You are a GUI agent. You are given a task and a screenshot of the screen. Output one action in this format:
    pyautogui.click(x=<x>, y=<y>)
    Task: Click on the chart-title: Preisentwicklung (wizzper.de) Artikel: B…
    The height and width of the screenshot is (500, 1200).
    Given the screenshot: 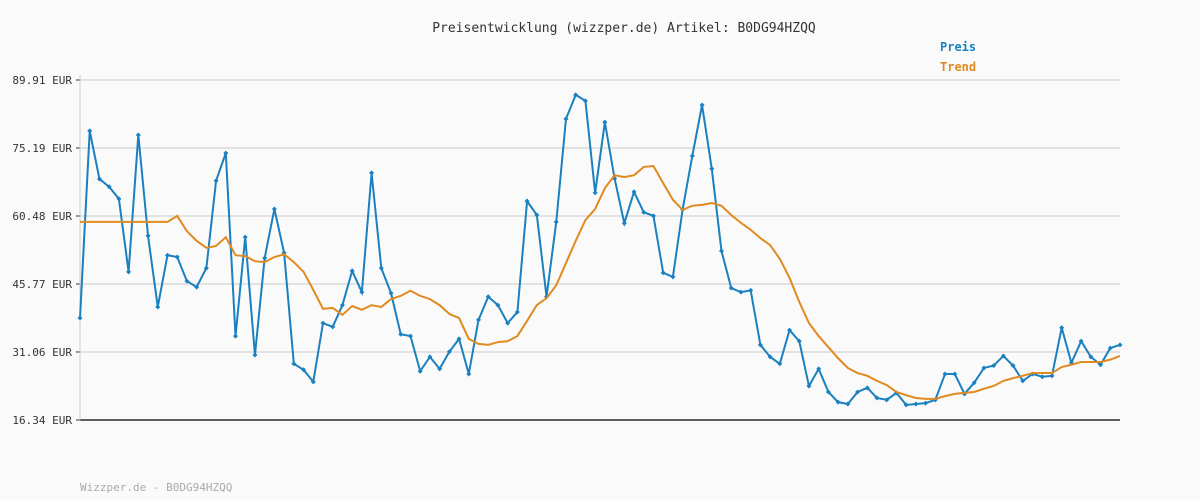 What is the action you would take?
    pyautogui.click(x=624, y=28)
    